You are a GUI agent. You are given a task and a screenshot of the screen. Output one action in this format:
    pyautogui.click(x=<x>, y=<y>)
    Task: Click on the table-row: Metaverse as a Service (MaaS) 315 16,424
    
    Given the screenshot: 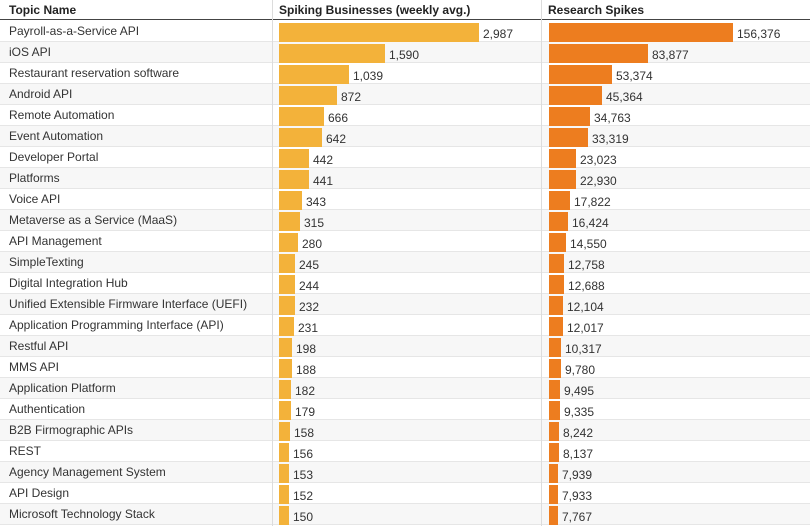 What is the action you would take?
    pyautogui.click(x=405, y=220)
    